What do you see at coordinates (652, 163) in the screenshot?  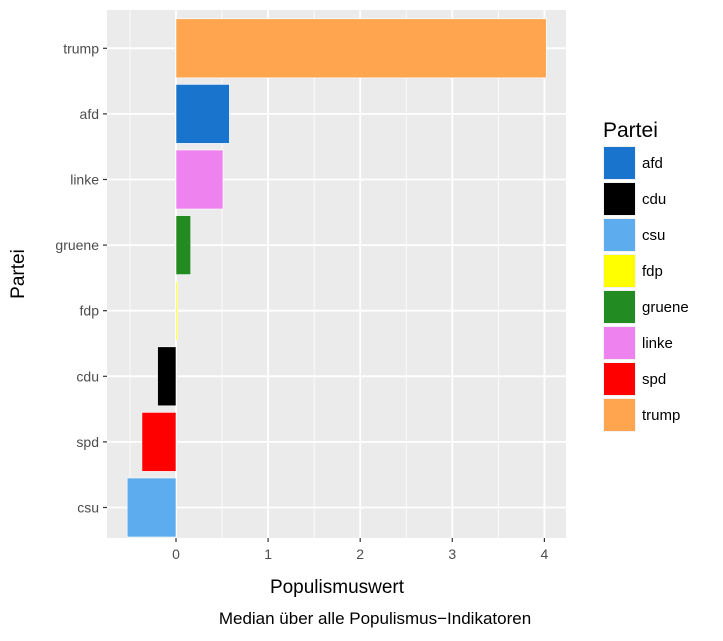 I see `legend-label-afd: afd` at bounding box center [652, 163].